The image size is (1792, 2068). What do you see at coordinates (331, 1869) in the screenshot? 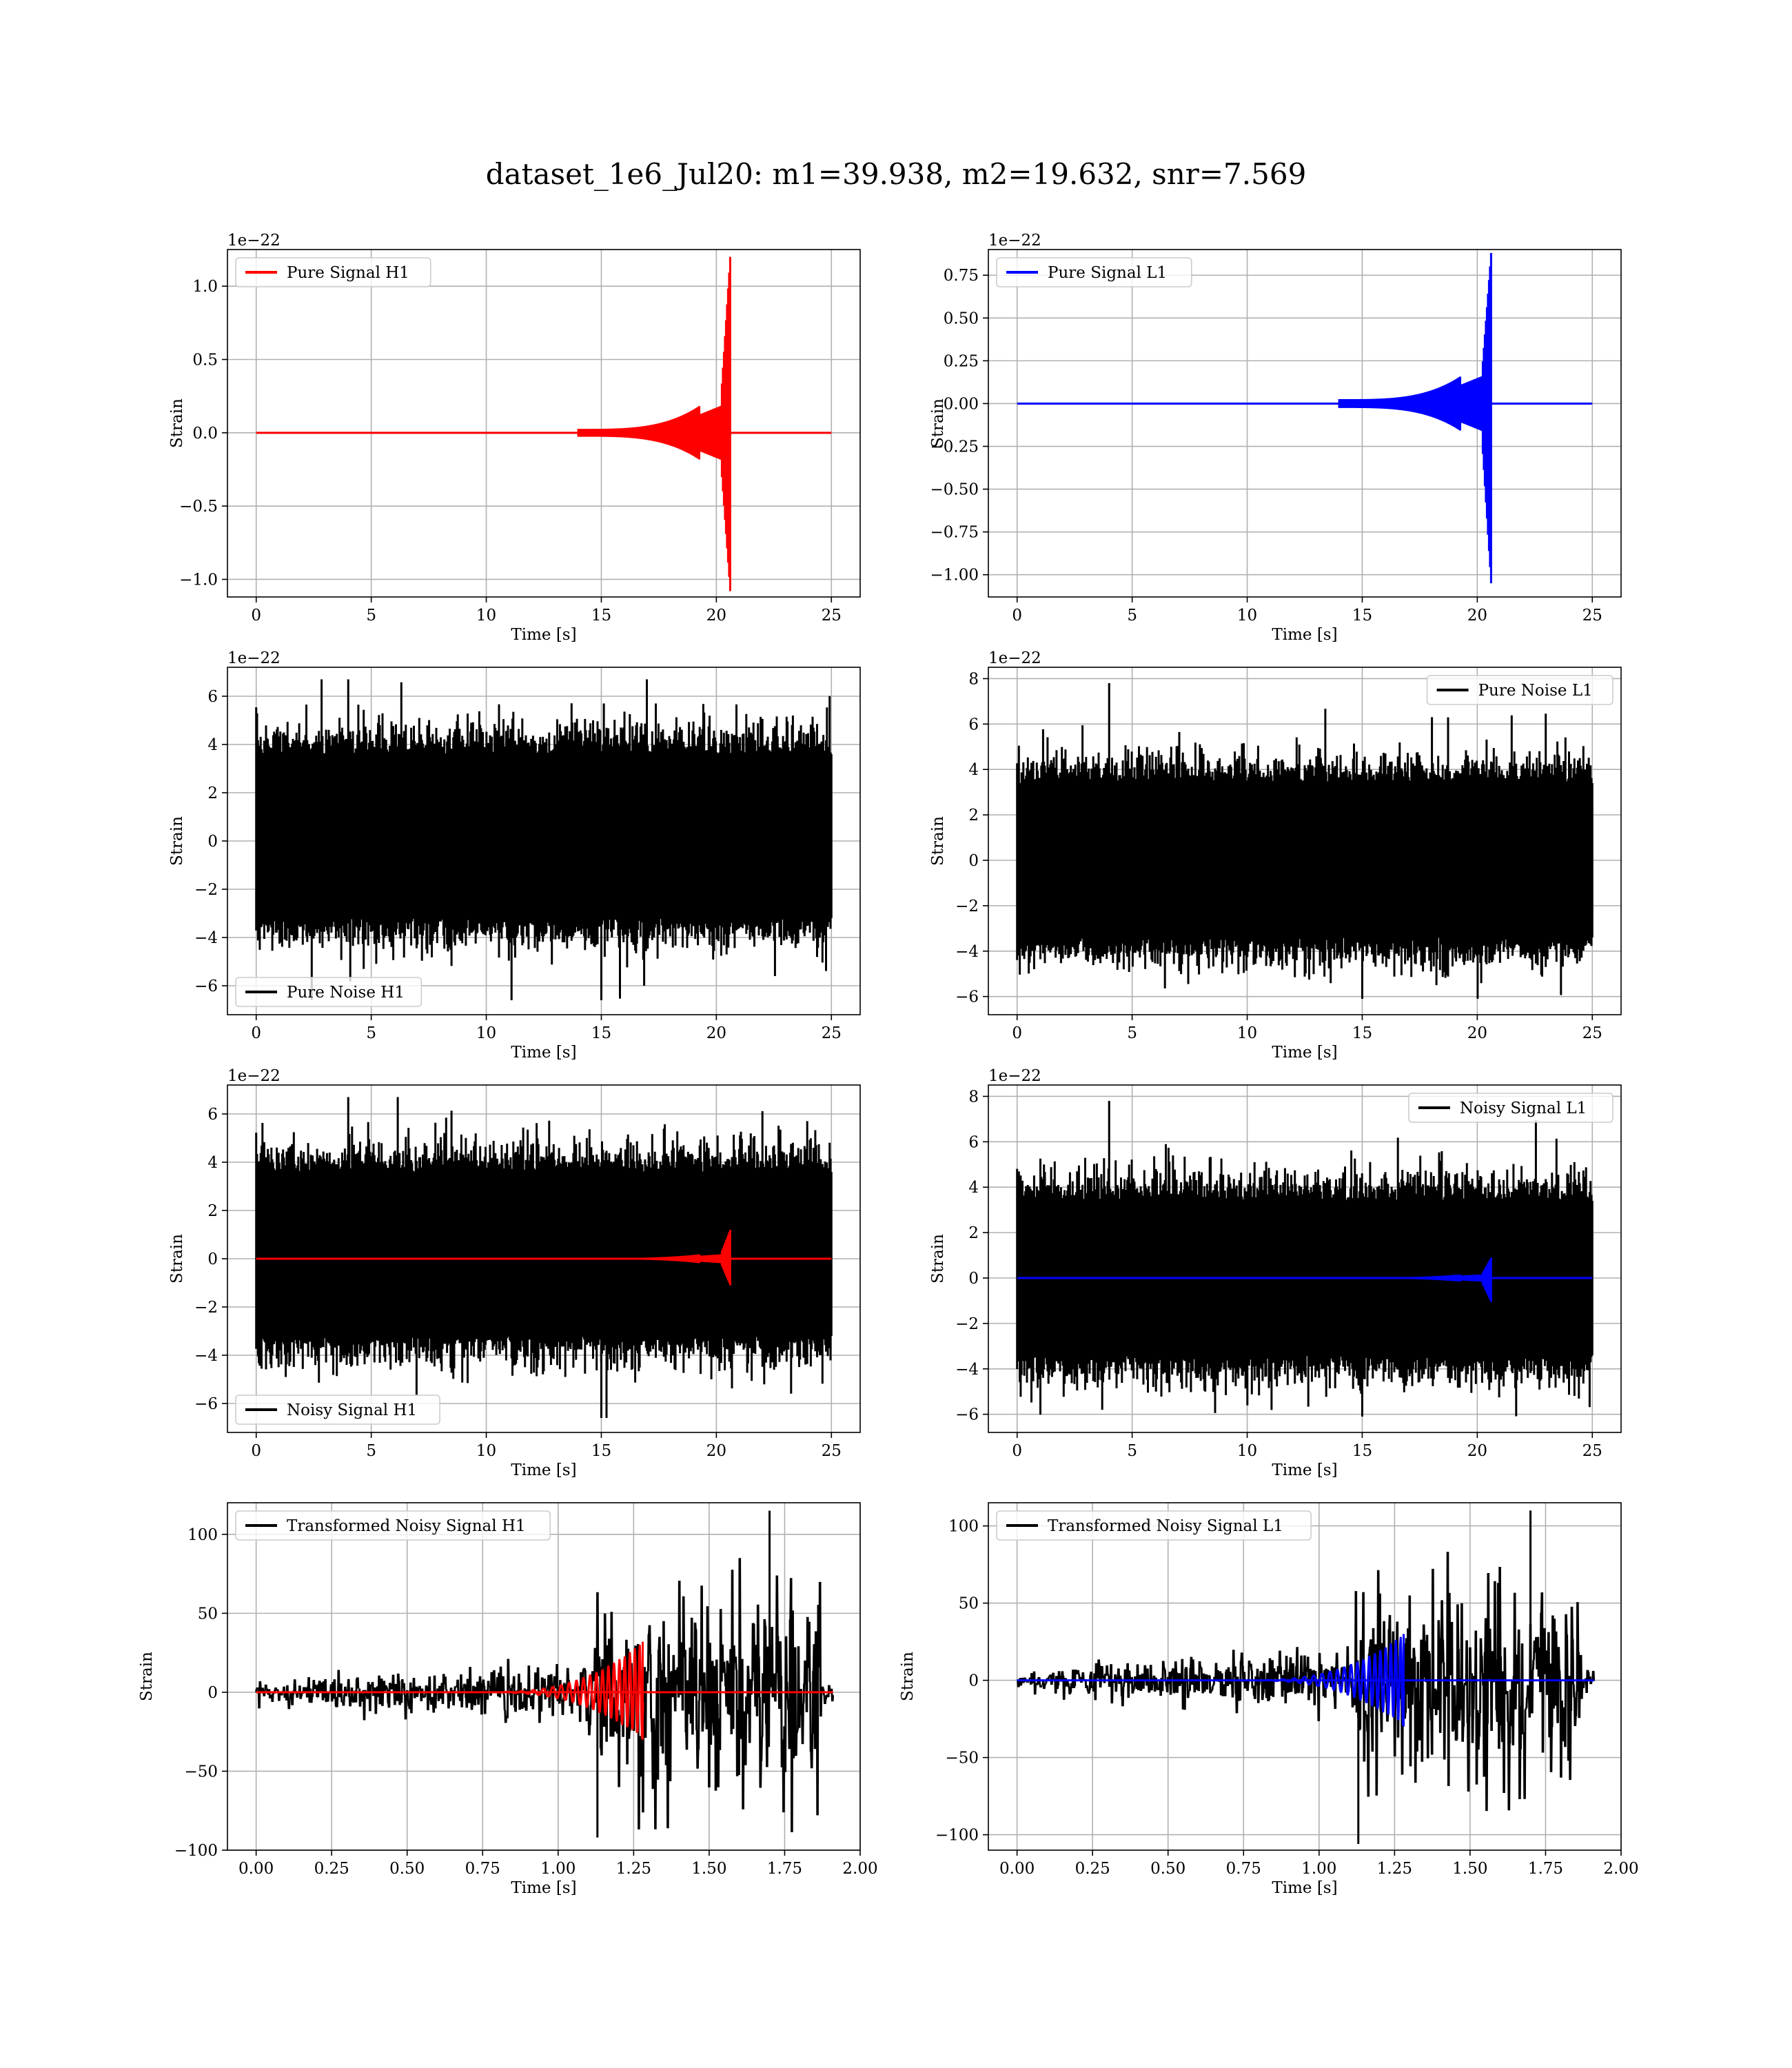
I see `x-tick-label: 0.25` at bounding box center [331, 1869].